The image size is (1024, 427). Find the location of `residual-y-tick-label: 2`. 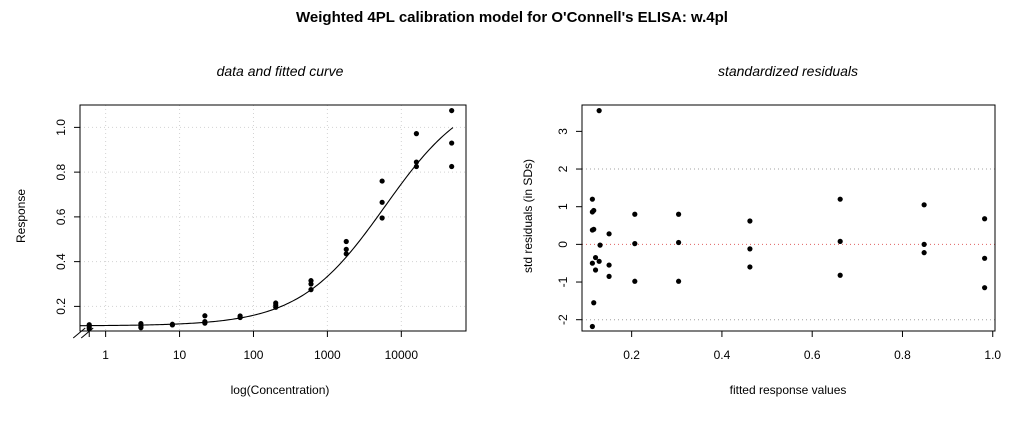

residual-y-tick-label: 2 is located at coordinates (563, 168).